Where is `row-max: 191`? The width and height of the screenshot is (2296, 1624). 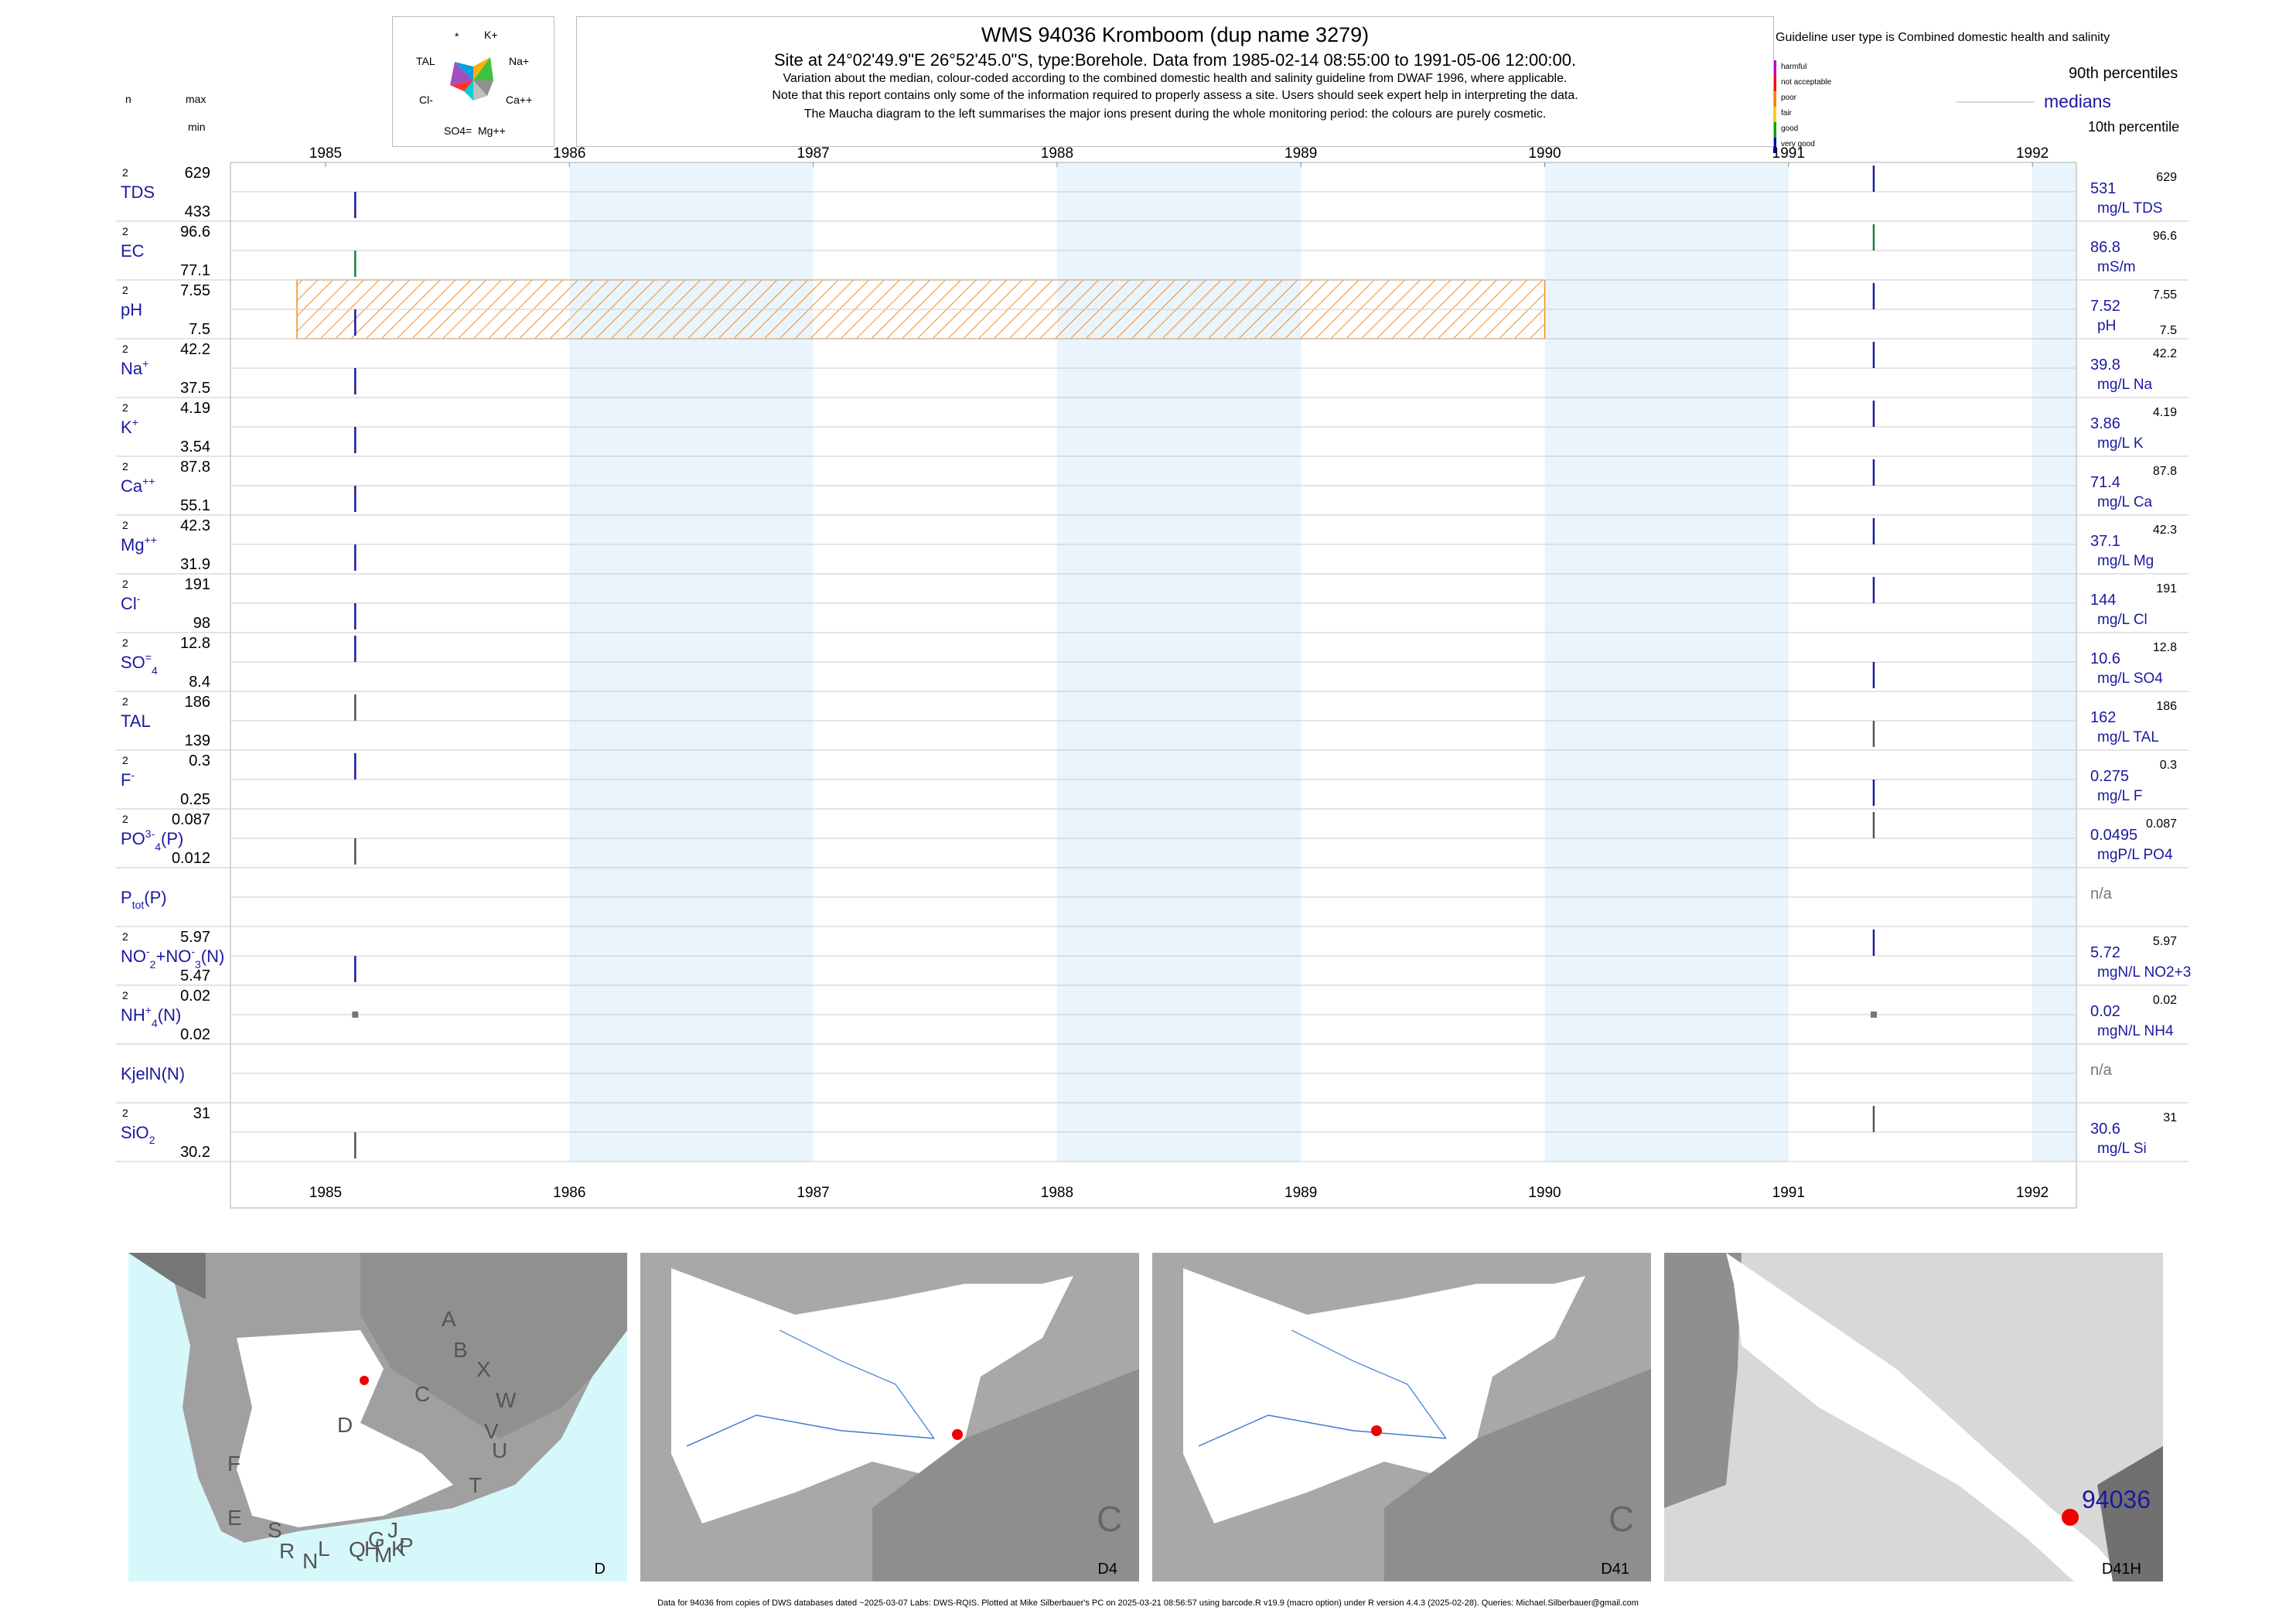 row-max: 191 is located at coordinates (197, 584).